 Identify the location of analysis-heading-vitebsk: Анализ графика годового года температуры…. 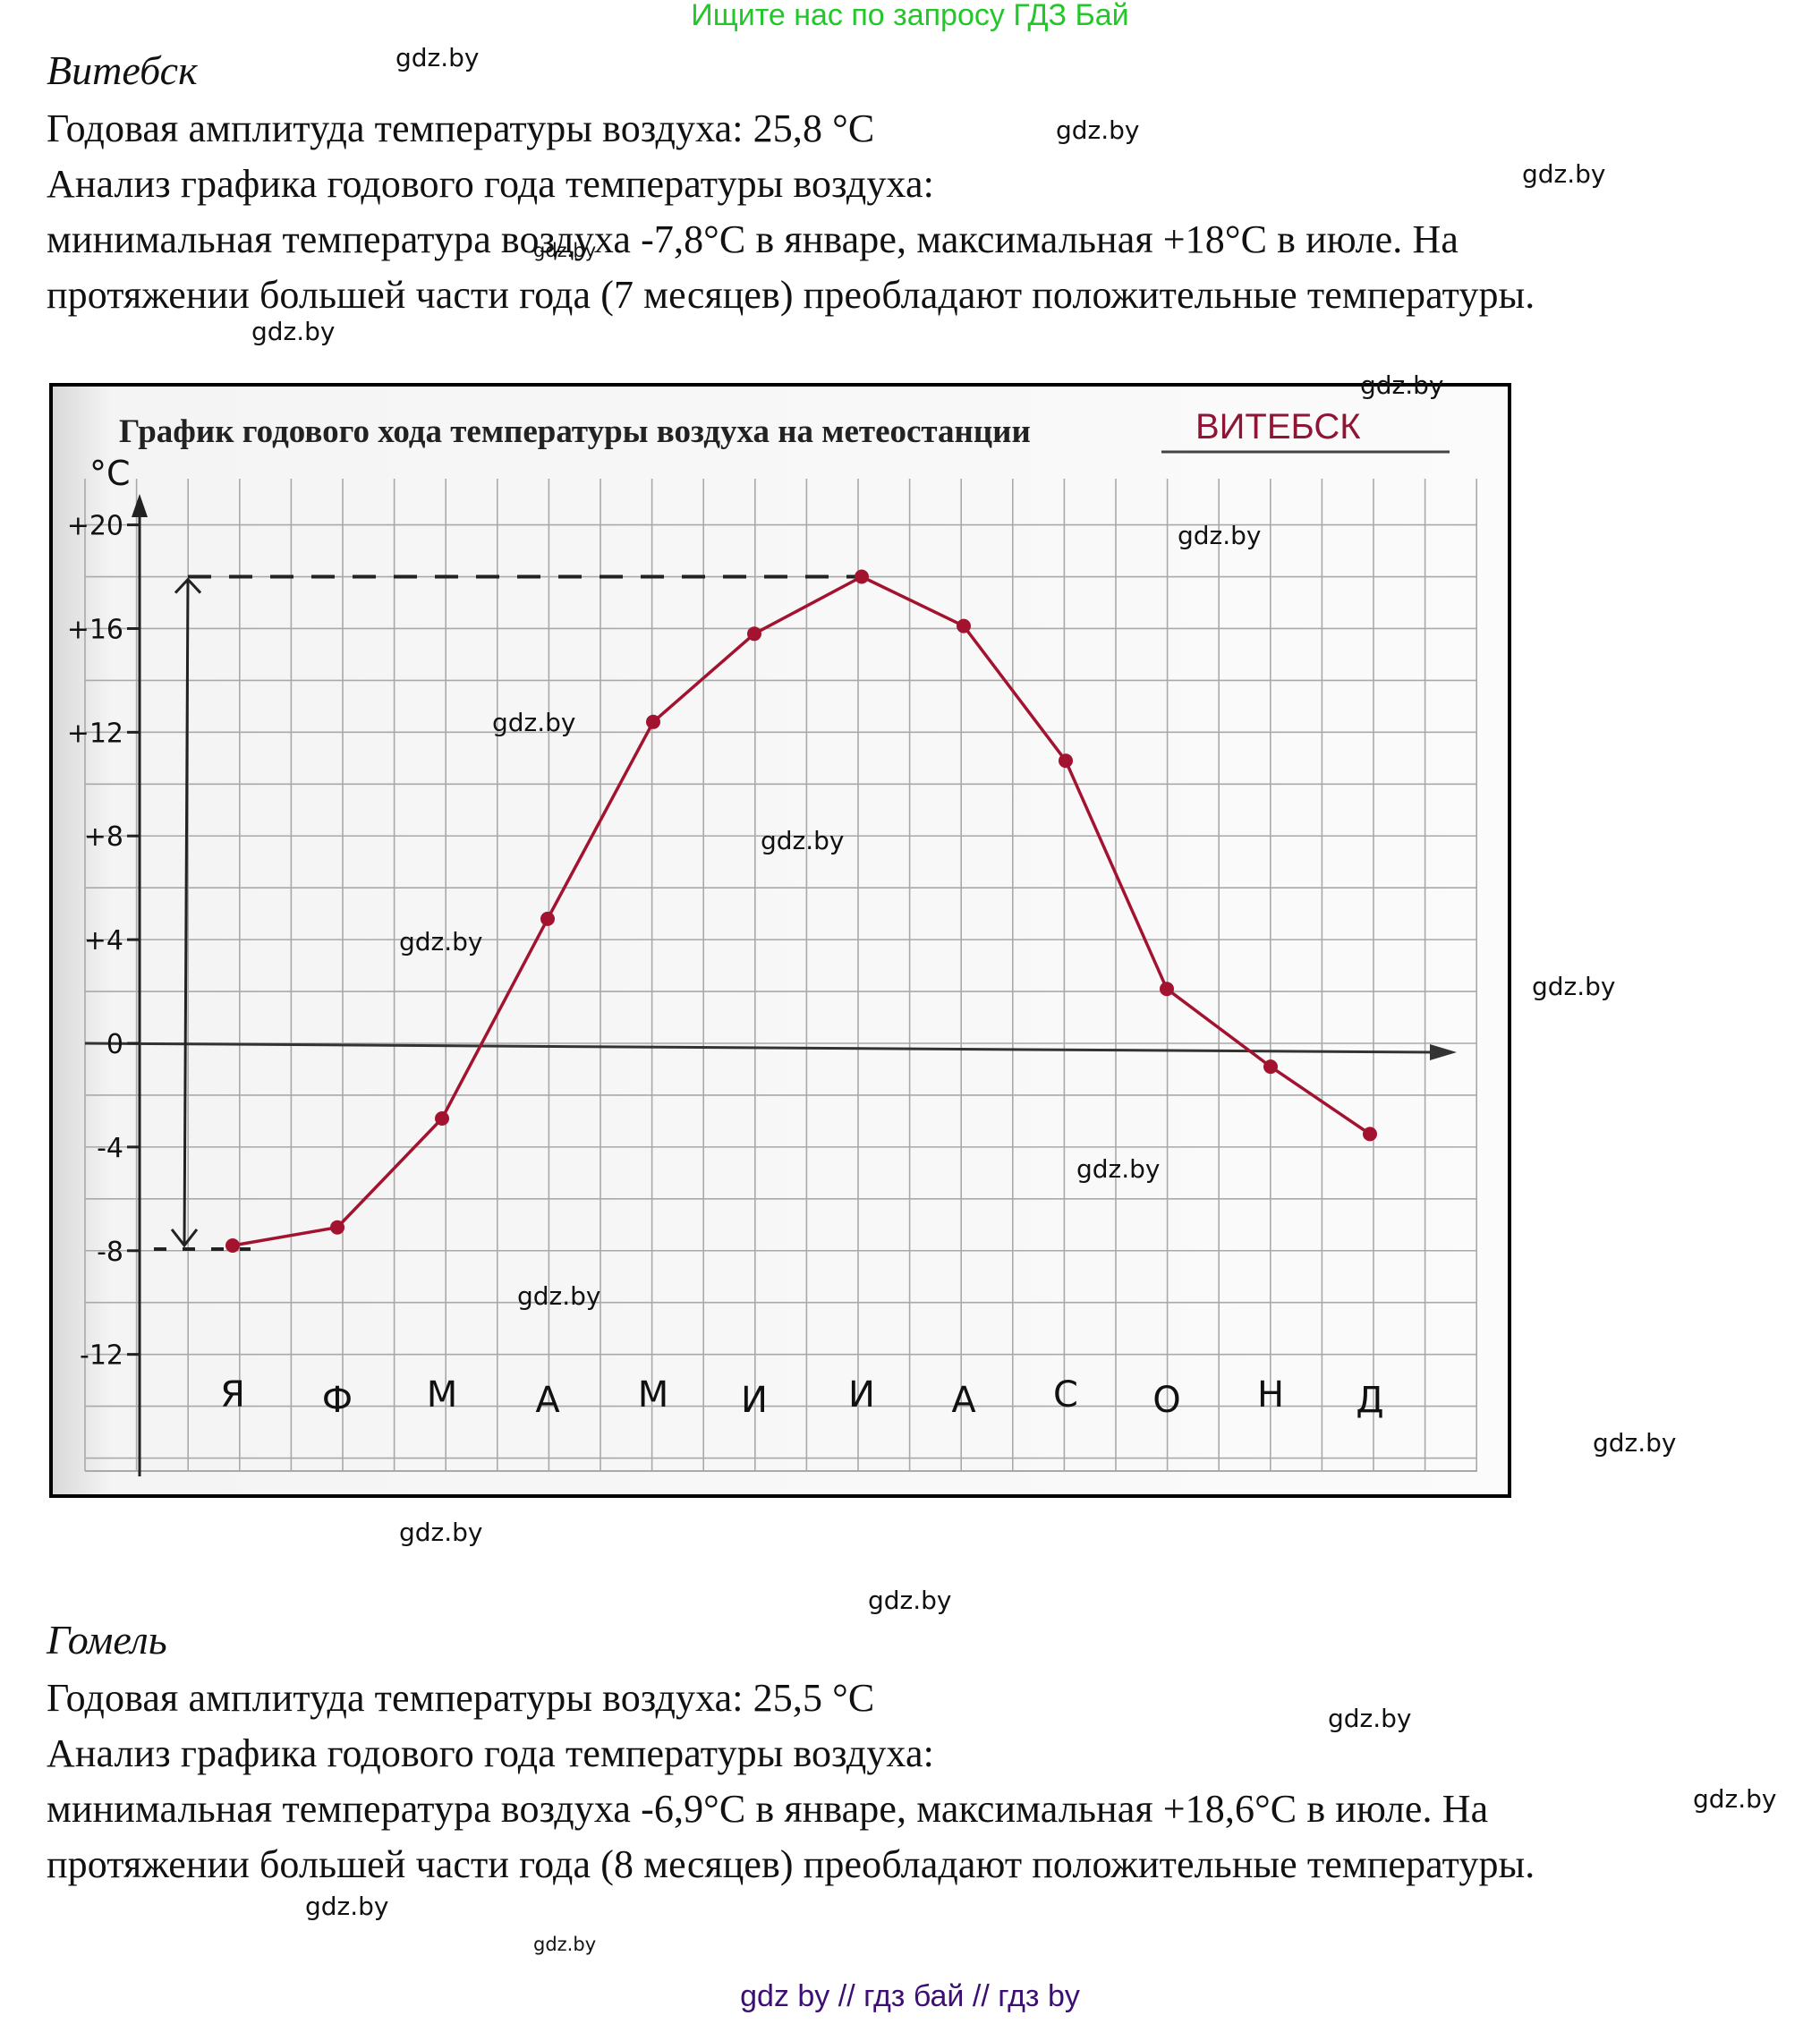
(490, 184).